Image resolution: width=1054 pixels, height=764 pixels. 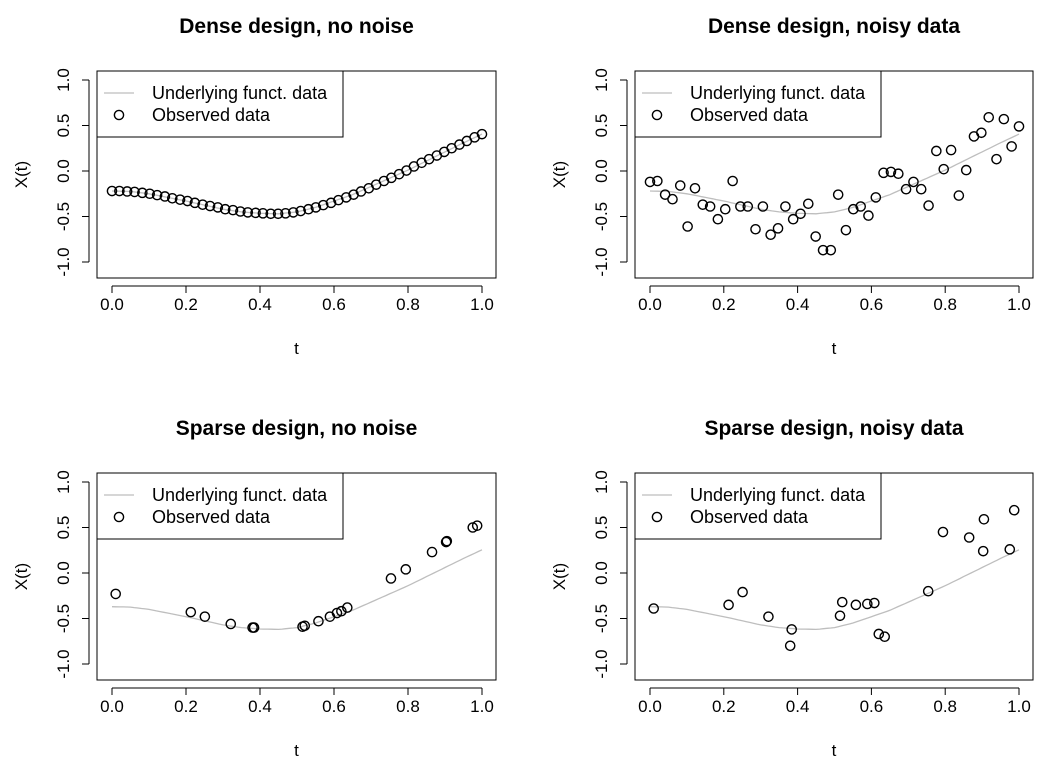 I want to click on y-tick-label: 1.0, so click(x=601, y=482).